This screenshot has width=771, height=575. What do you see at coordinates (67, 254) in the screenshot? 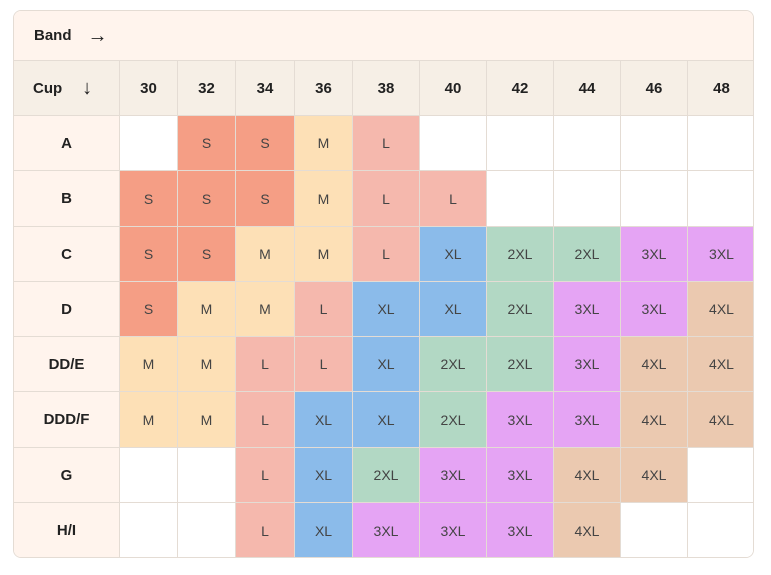
I see `cup-row-label: C` at bounding box center [67, 254].